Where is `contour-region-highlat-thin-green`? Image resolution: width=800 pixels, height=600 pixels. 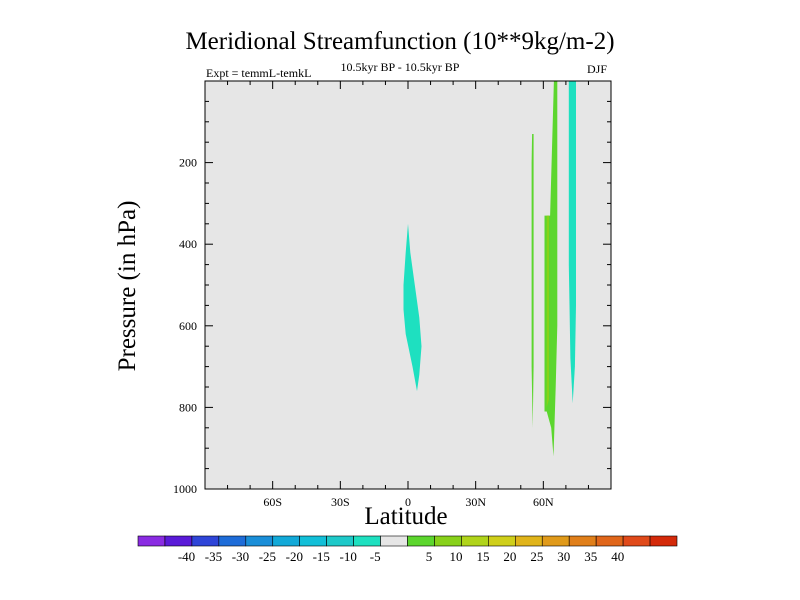
contour-region-highlat-thin-green is located at coordinates (532, 281).